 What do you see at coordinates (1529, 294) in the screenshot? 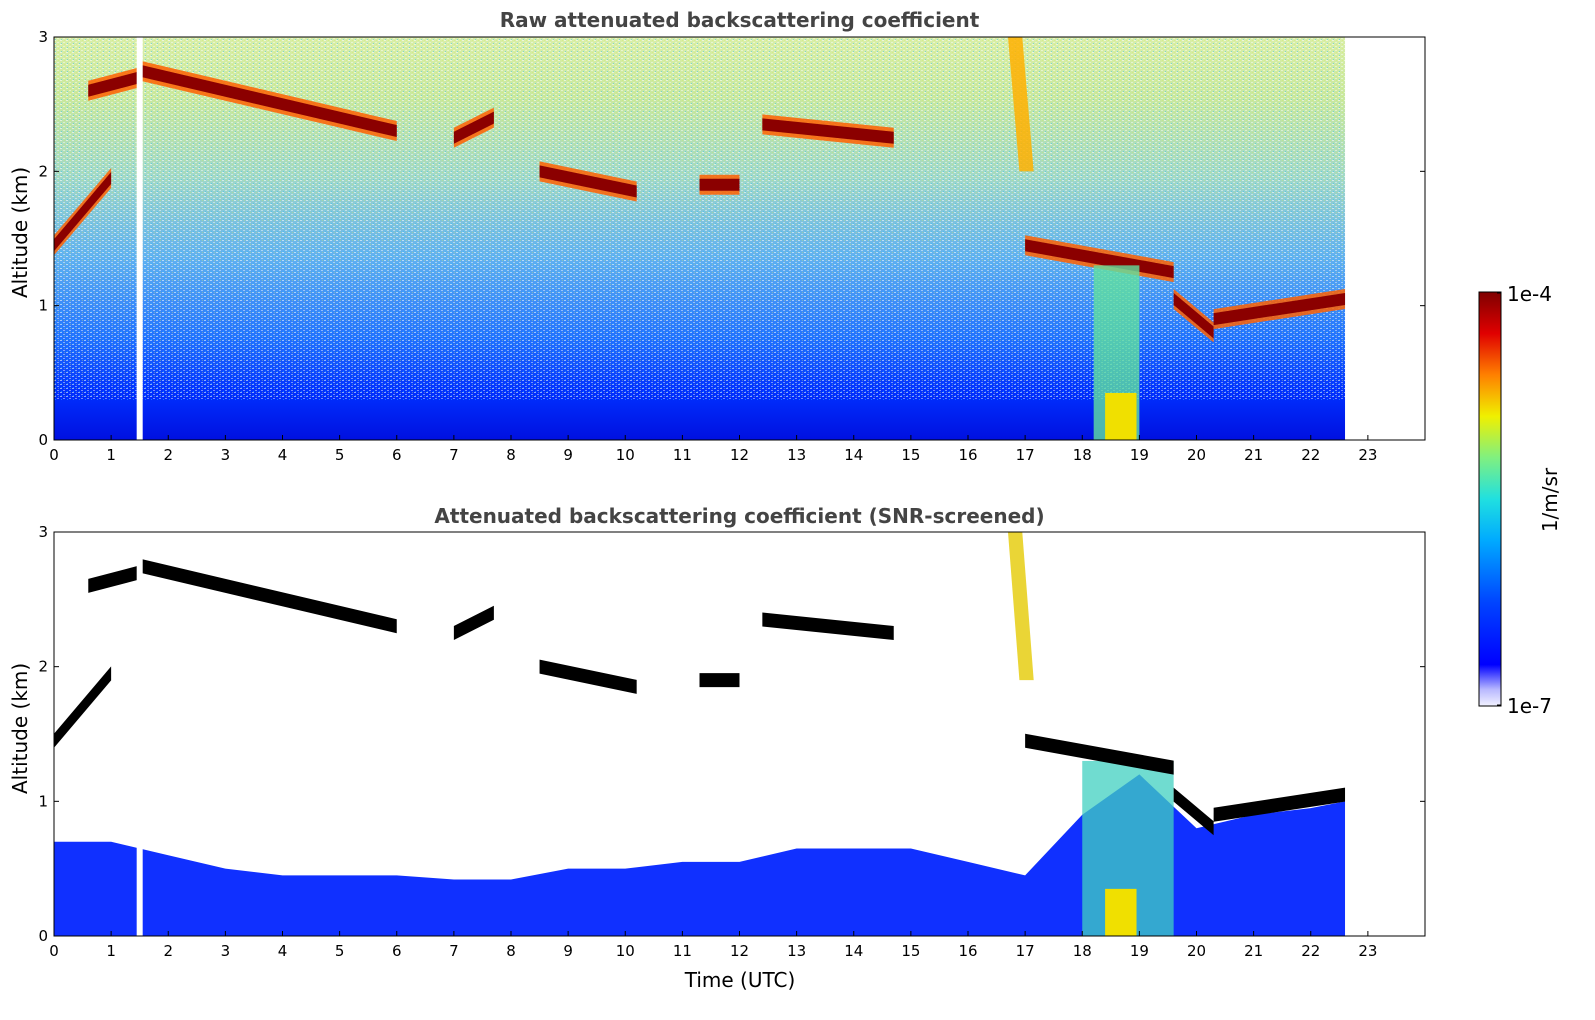
I see `colorbar-max-label: 1e-4` at bounding box center [1529, 294].